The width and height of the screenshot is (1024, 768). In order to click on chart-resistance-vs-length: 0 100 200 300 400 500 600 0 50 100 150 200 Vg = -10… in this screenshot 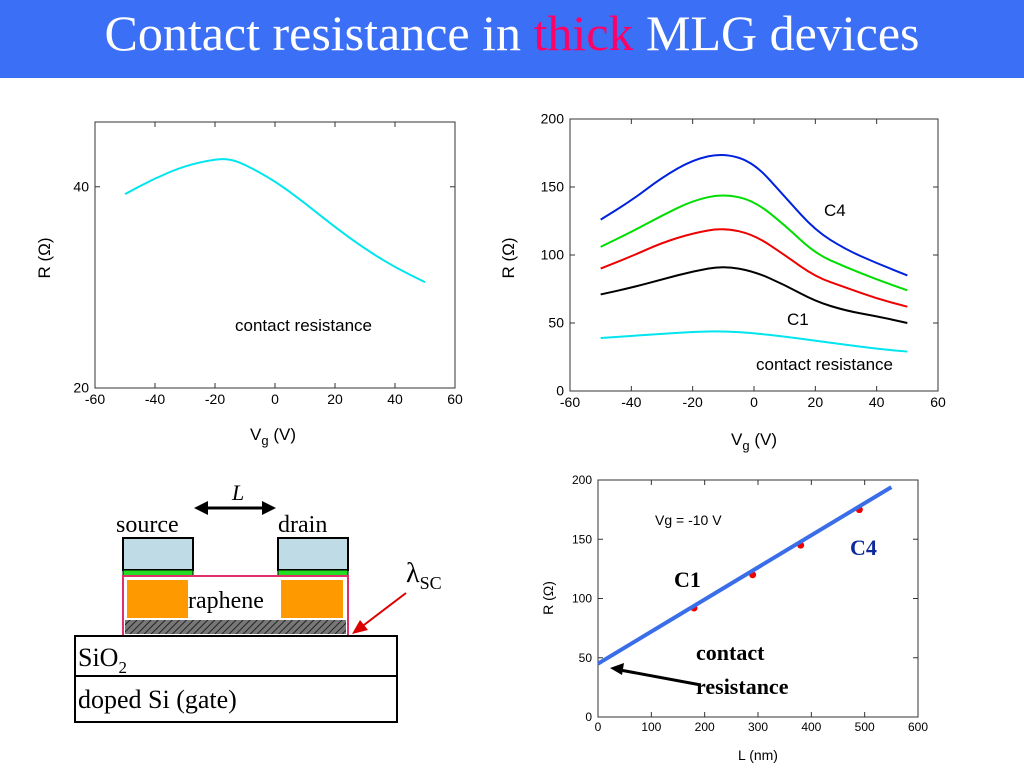, I will do `click(734, 618)`.